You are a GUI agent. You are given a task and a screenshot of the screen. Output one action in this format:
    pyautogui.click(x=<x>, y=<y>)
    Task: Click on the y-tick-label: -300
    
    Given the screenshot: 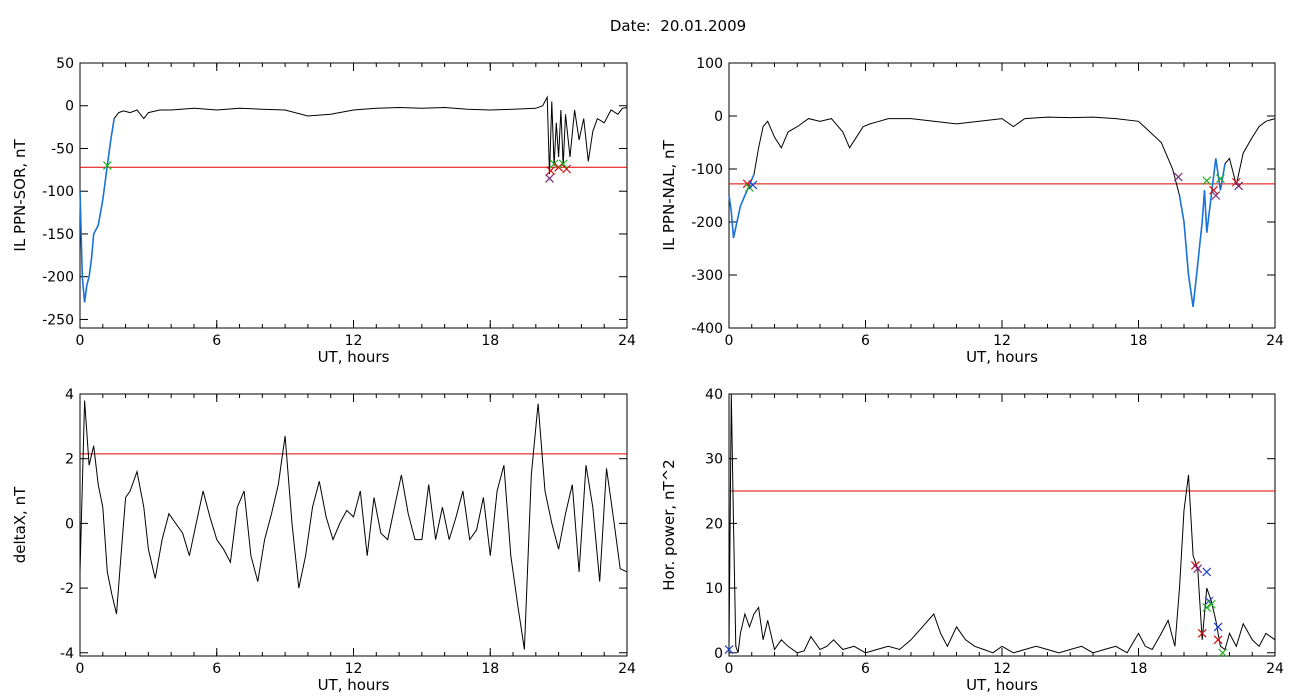 What is the action you would take?
    pyautogui.click(x=707, y=276)
    